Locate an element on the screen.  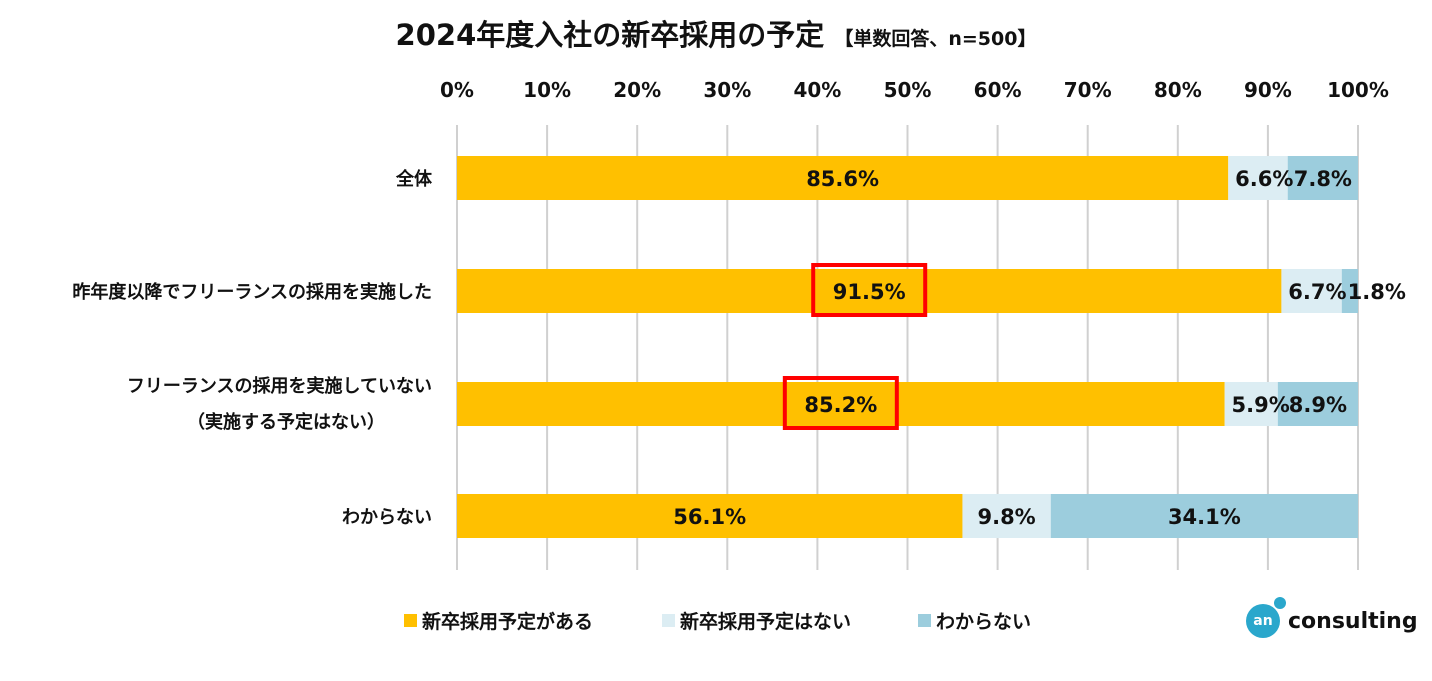
category-label: わからない is located at coordinates (387, 517).